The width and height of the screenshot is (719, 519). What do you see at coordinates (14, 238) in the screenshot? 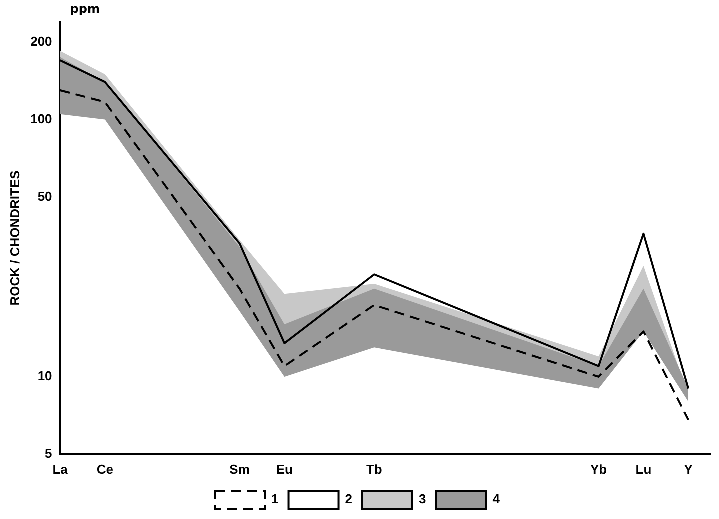
I see `y-axis-title: ROCK / CHONDRITES` at bounding box center [14, 238].